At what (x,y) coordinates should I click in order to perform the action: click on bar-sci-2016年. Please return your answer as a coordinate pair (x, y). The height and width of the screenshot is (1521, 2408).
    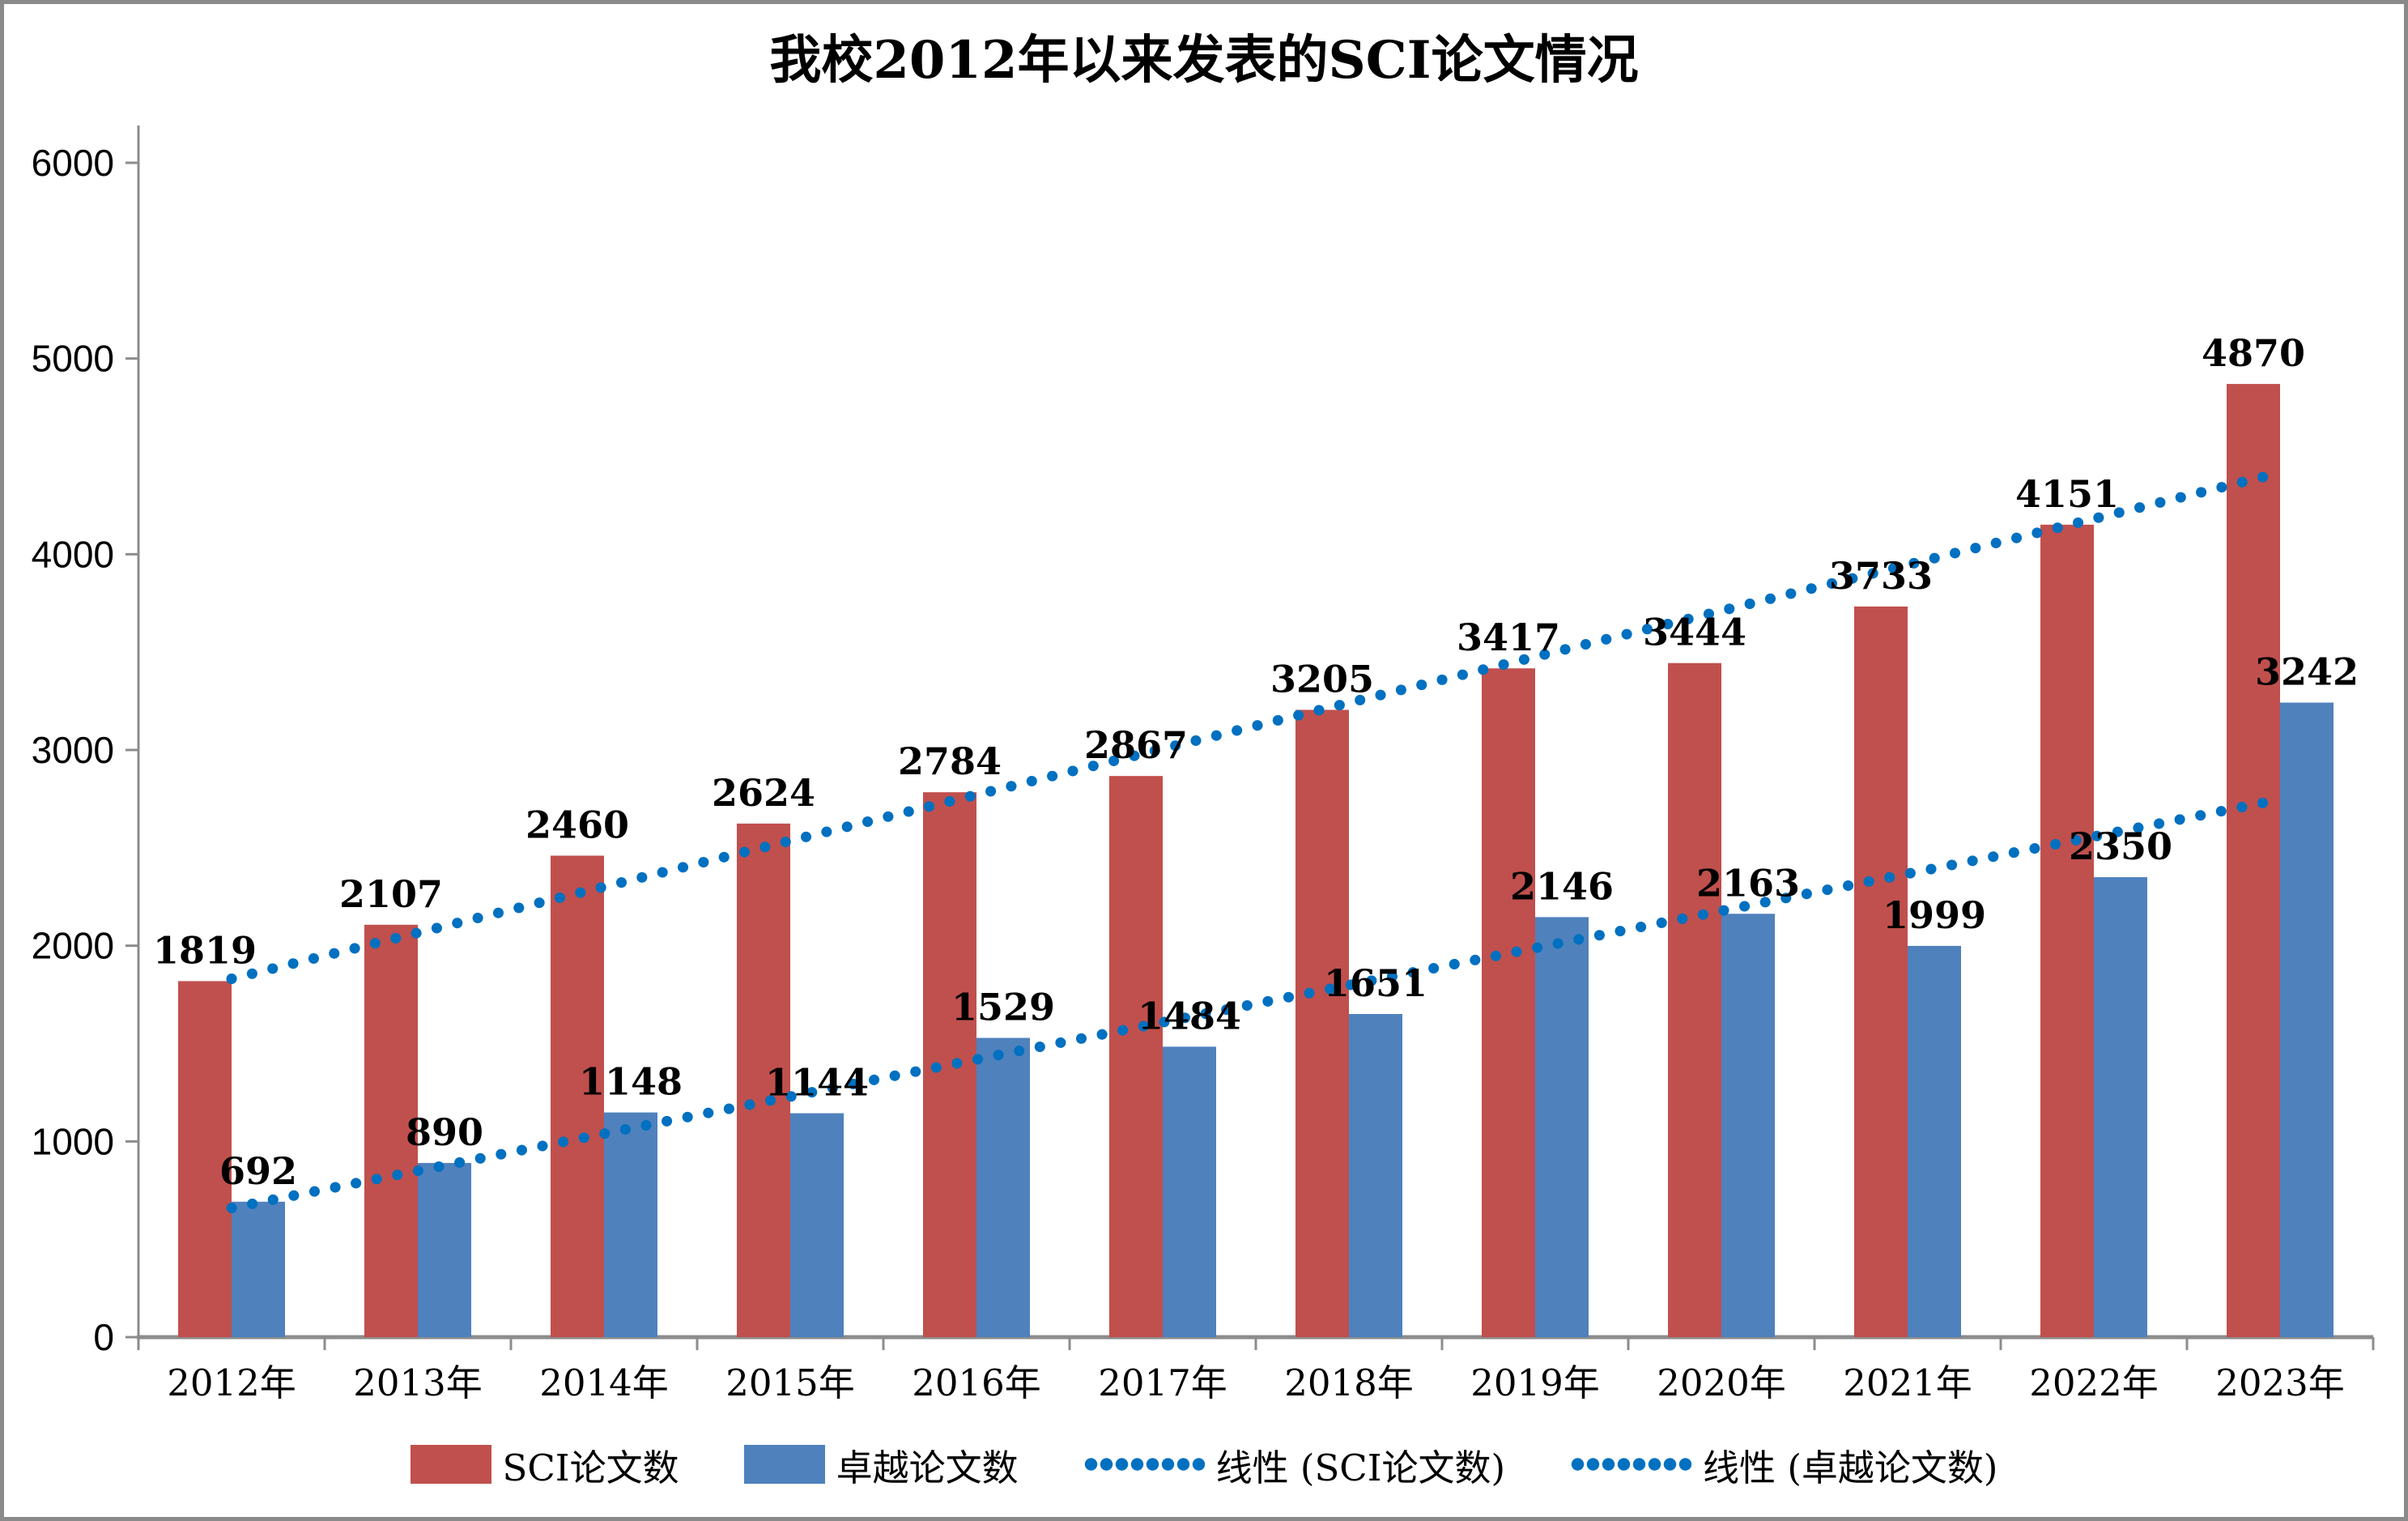
    Looking at the image, I should click on (950, 1065).